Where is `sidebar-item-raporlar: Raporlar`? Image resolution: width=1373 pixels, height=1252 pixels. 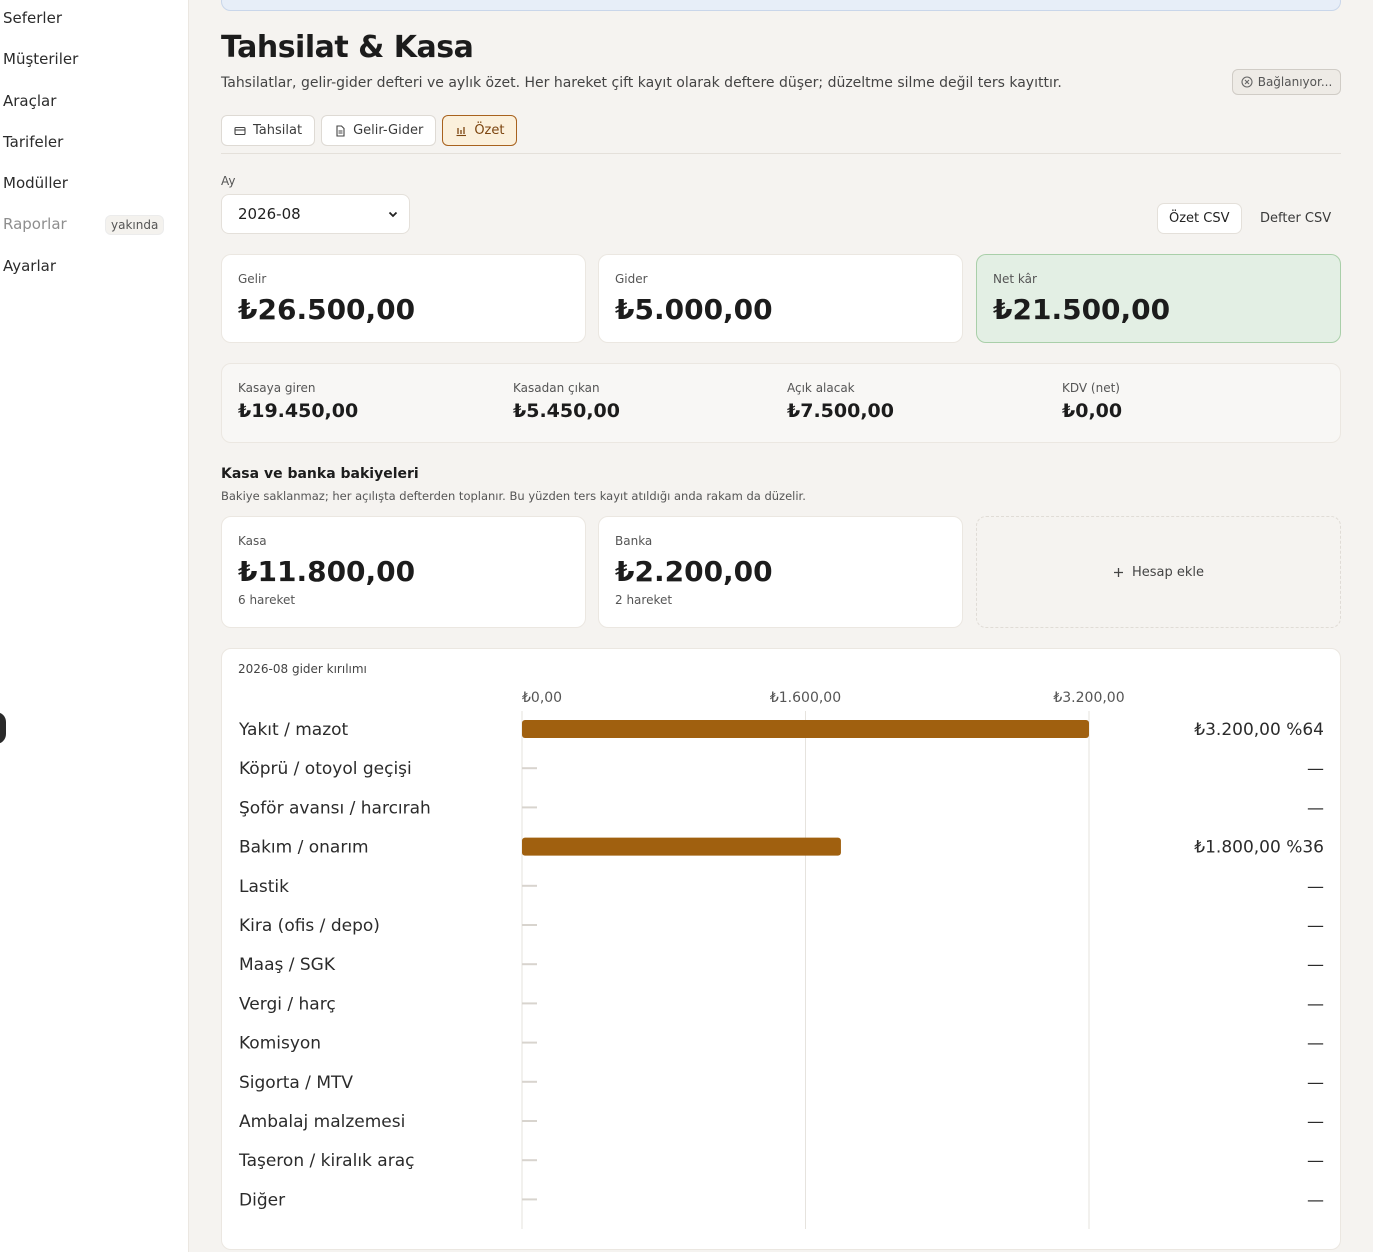 sidebar-item-raporlar: Raporlar is located at coordinates (35, 224).